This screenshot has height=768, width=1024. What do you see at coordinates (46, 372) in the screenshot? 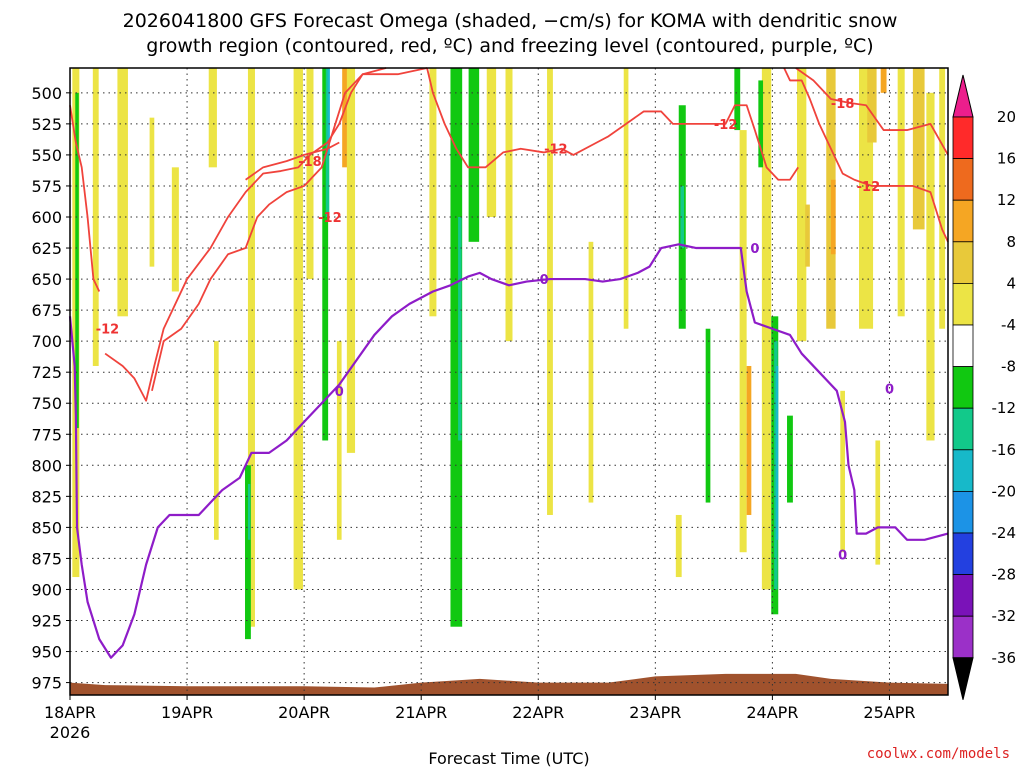
I see `y-tick-label-9: 725` at bounding box center [46, 372].